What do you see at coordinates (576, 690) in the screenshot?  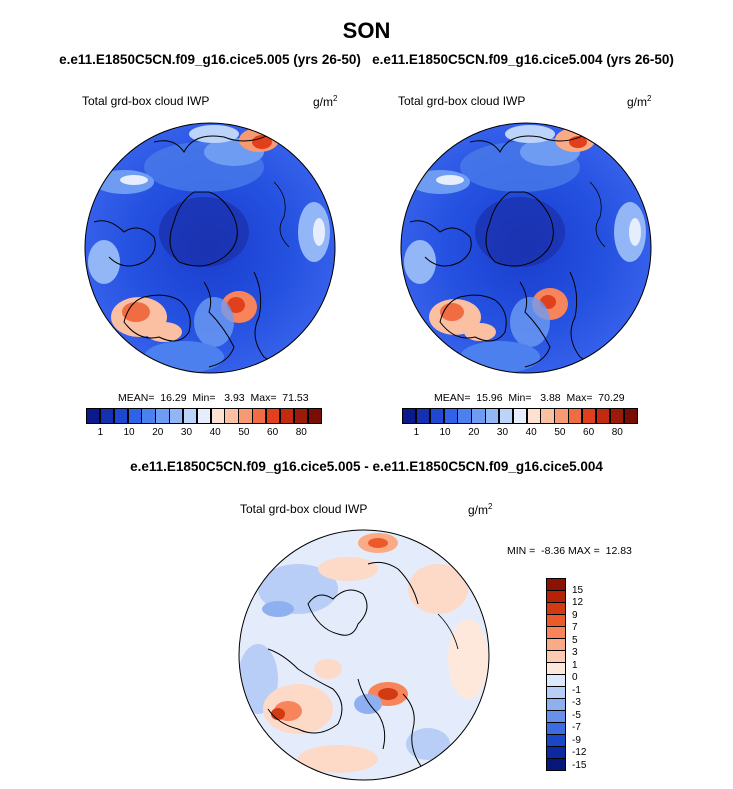 I see `colorbar-tick-label: -1` at bounding box center [576, 690].